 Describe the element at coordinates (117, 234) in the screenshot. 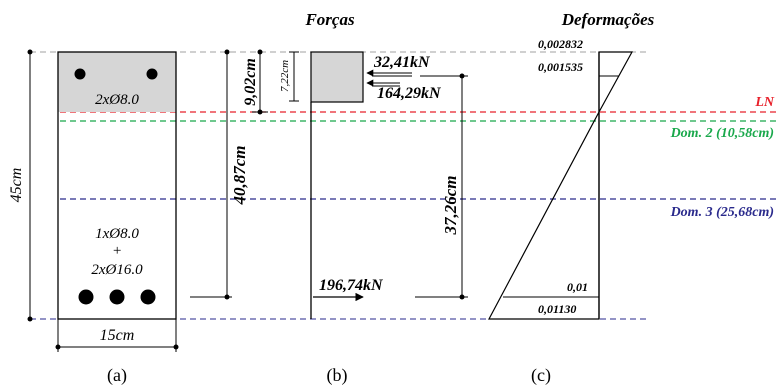

I see `bottom-bars-label-1: 1xØ8.0` at that location.